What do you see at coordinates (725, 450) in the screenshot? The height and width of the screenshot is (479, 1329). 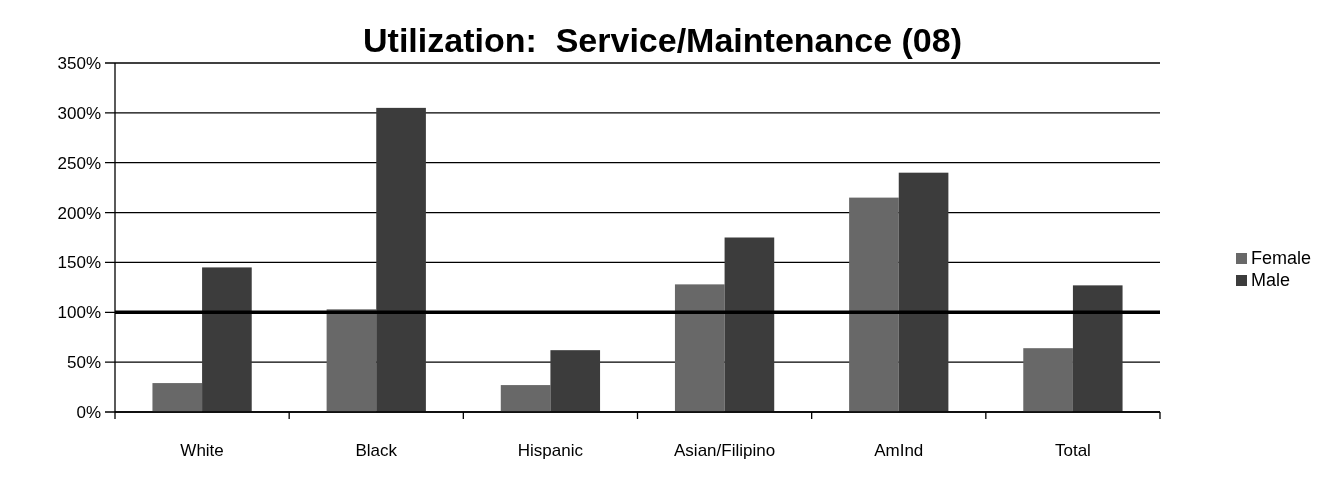 I see `x-tick-label: Asian/Filipino` at bounding box center [725, 450].